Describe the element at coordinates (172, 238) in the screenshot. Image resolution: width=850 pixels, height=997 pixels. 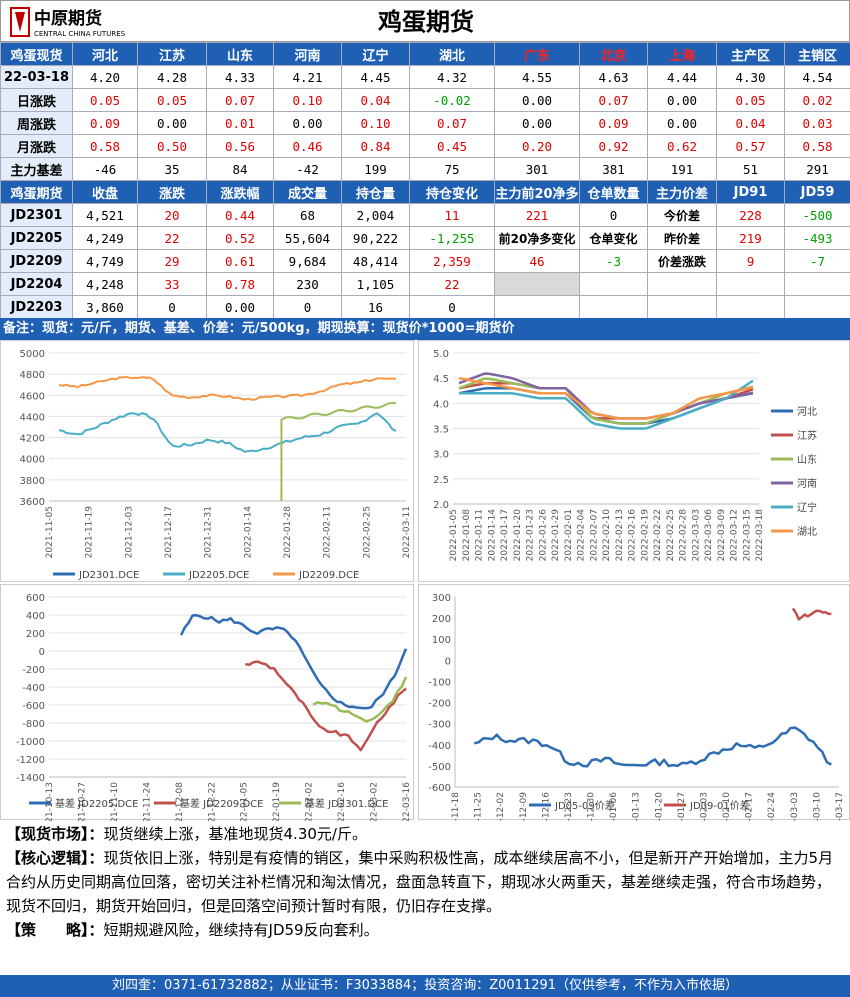
I see `table-cell: 22` at that location.